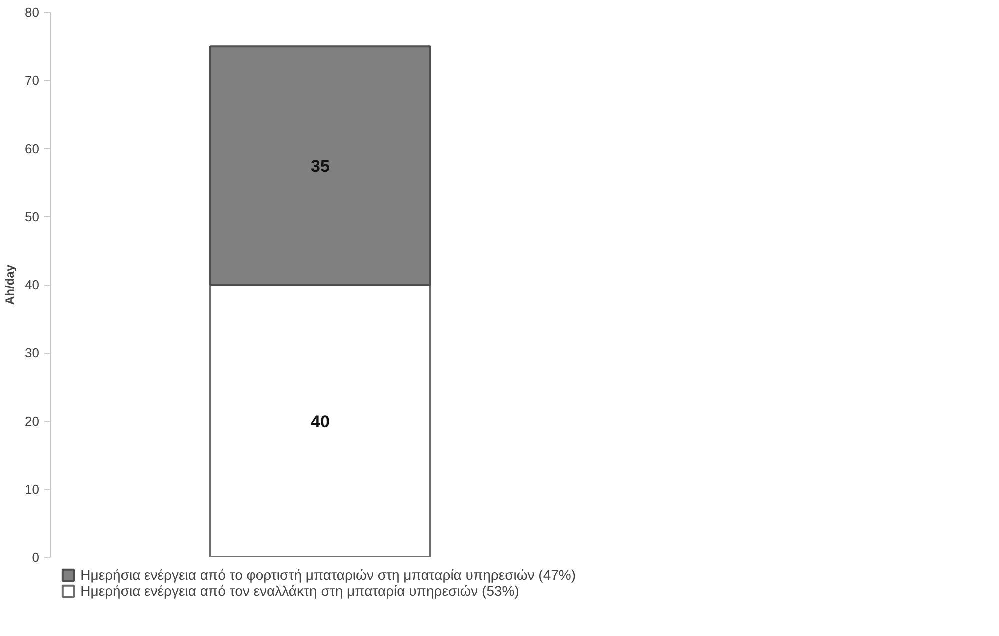 This screenshot has width=999, height=636. I want to click on legend-label: Ημερήσια ενέργεια από τον εναλλάκτη στη μπαταρία υπηρεσιών (53%), so click(300, 590).